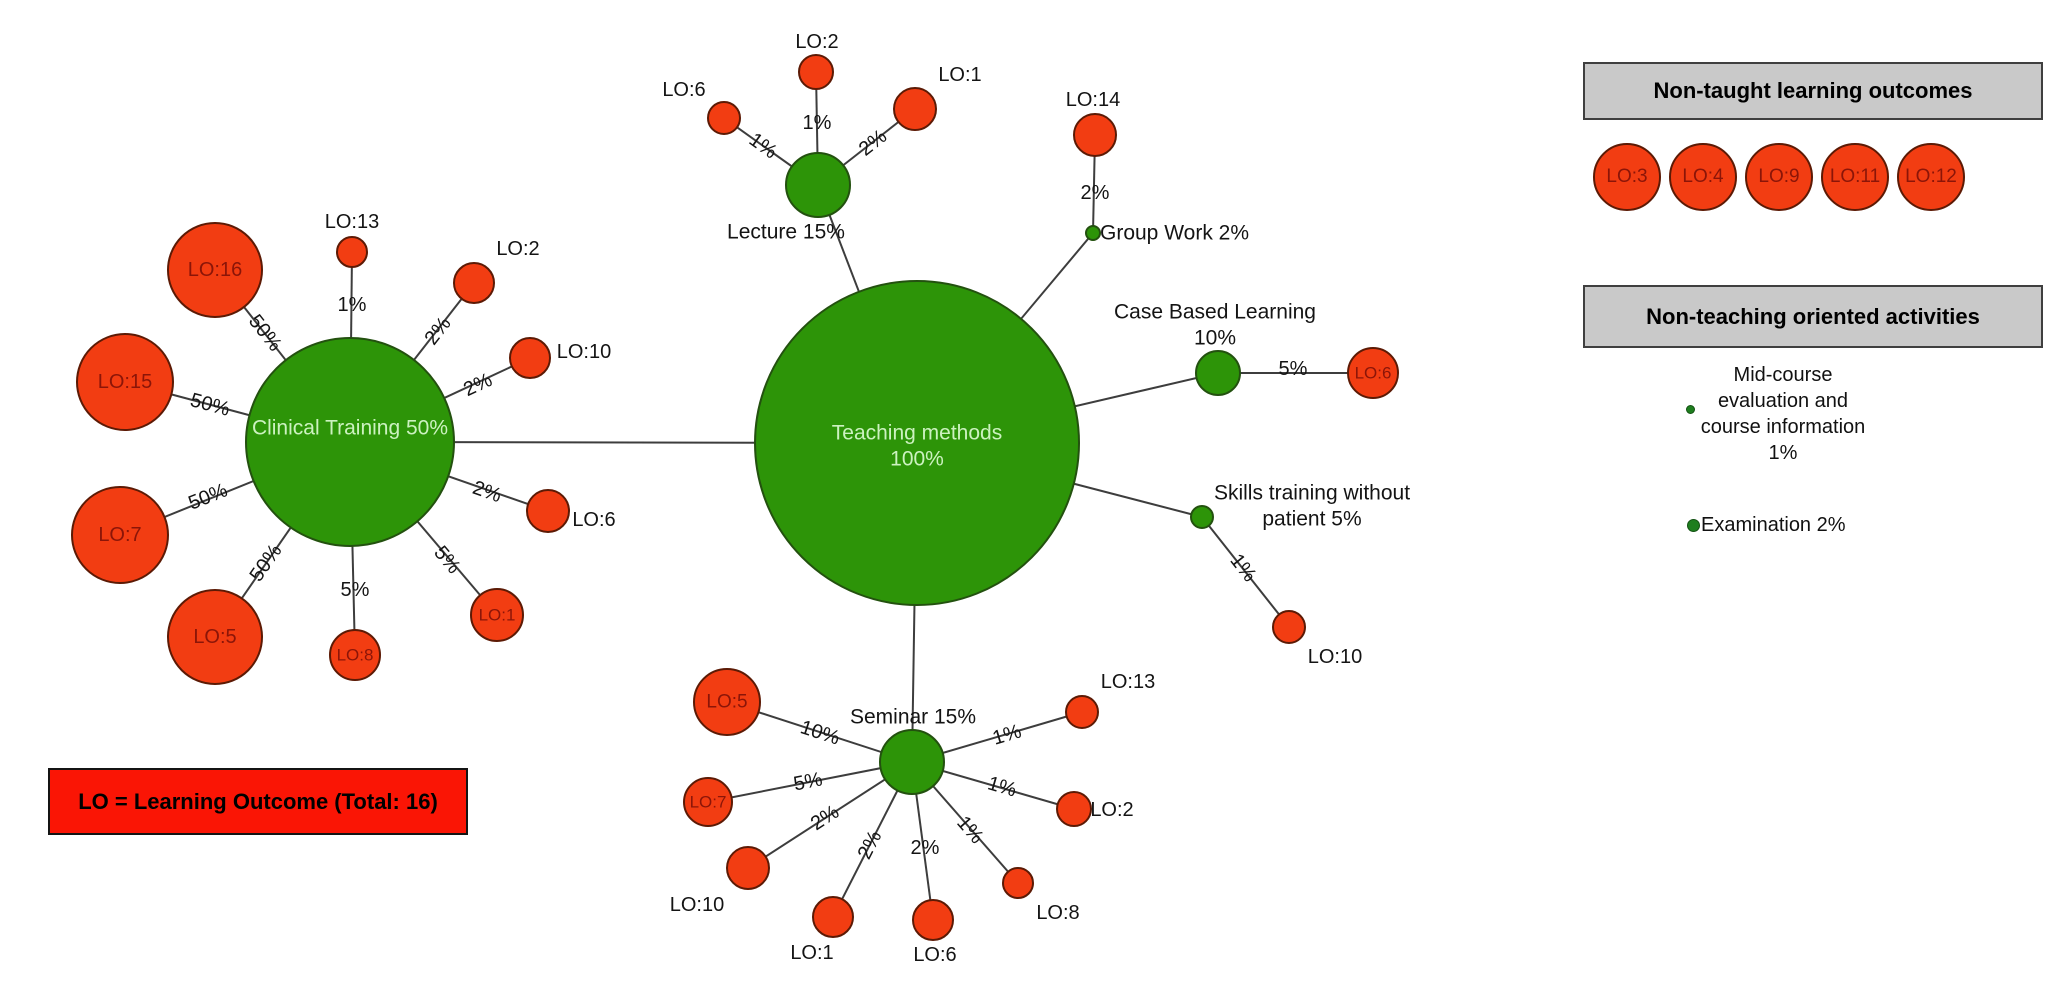  I want to click on label-c-lo7: LO:7, so click(119, 535).